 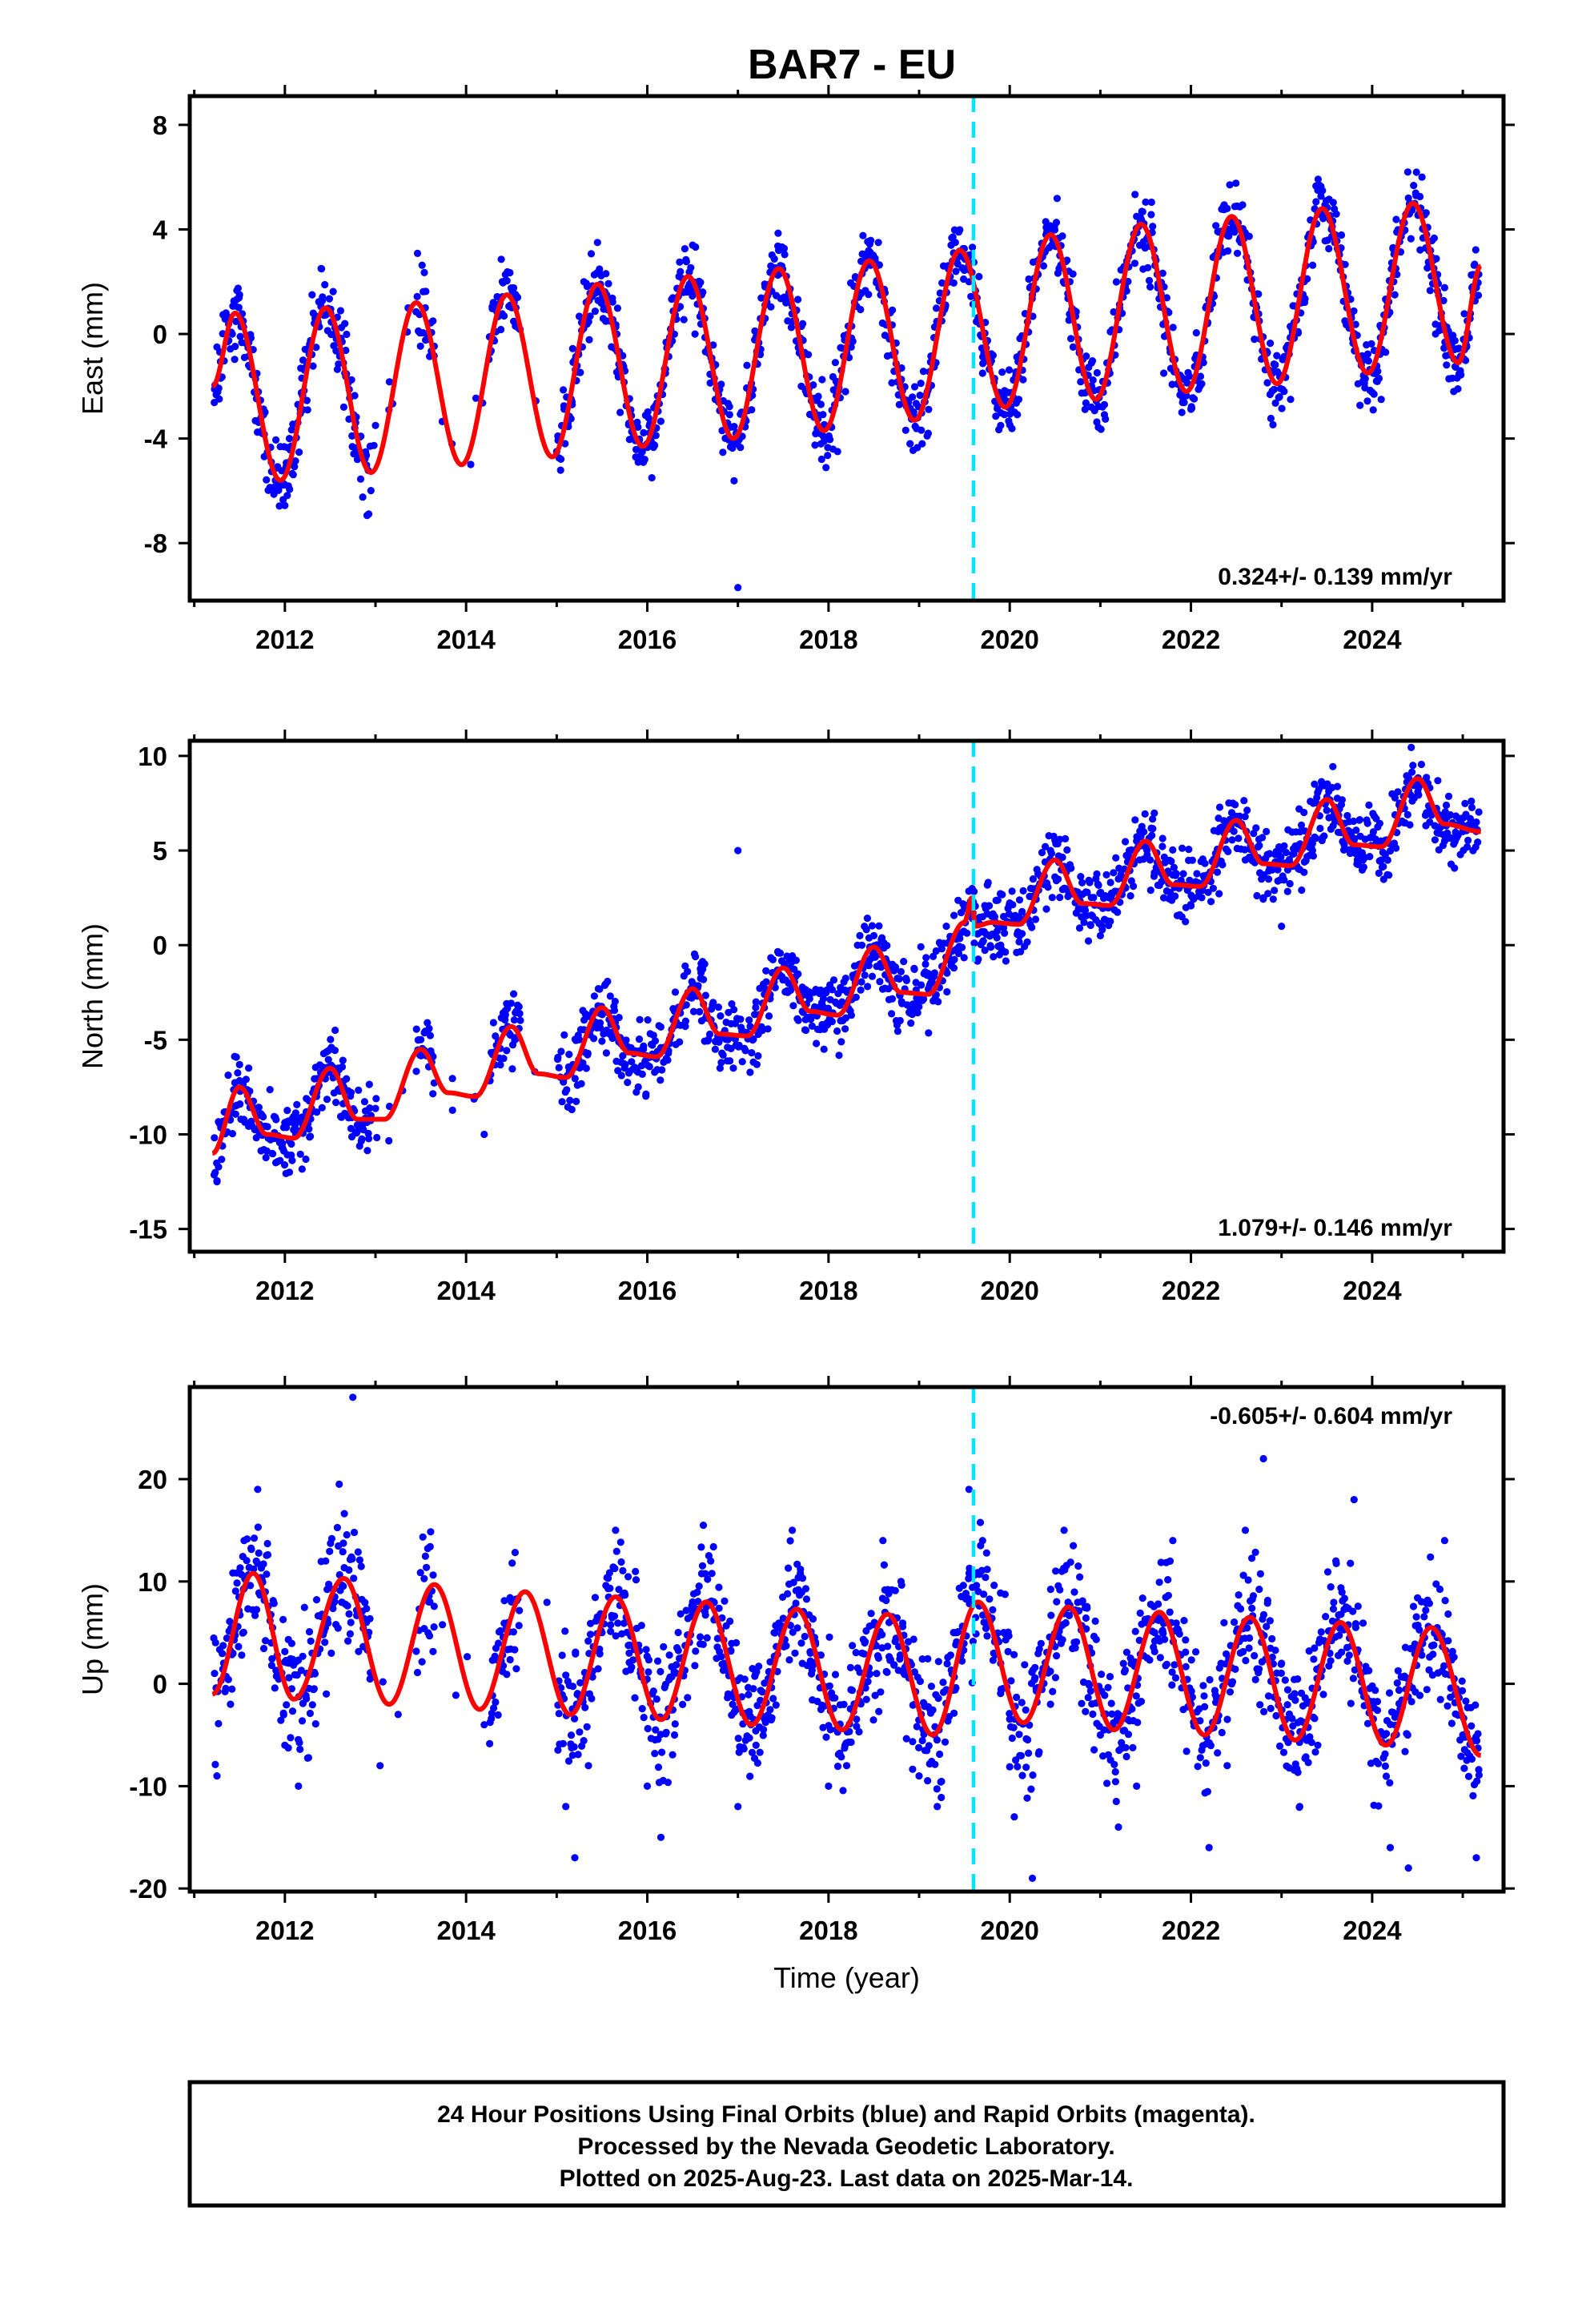 I want to click on x-tick-label: 2022, so click(x=1191, y=639).